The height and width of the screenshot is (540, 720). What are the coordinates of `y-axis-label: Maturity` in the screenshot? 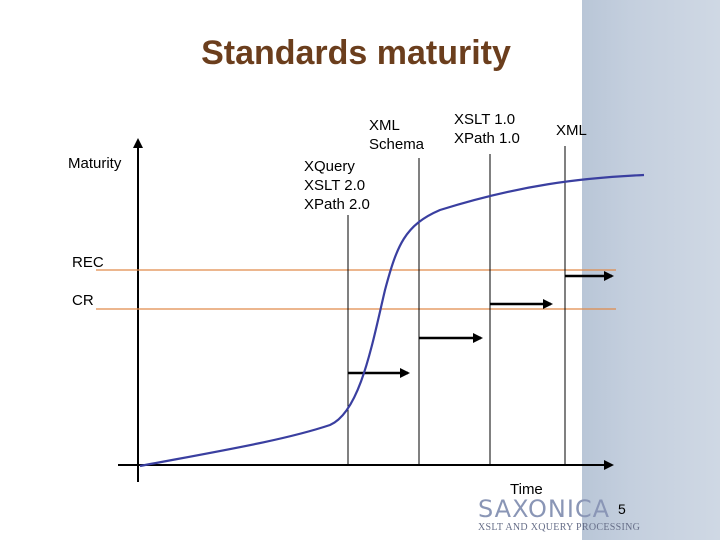 It's located at (95, 163).